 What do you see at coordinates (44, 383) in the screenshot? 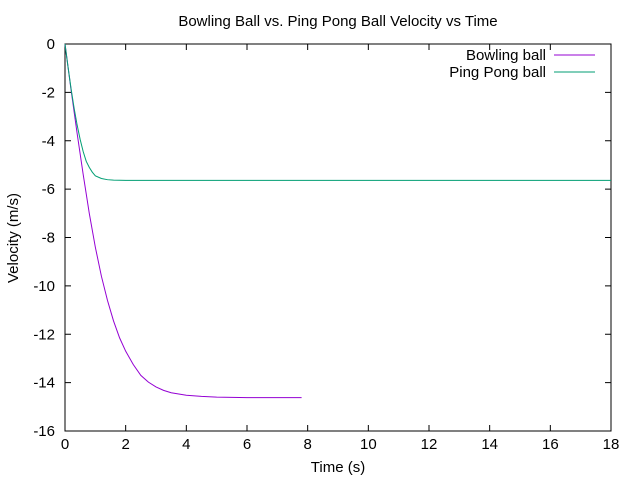
I see `y-tick-label: -14` at bounding box center [44, 383].